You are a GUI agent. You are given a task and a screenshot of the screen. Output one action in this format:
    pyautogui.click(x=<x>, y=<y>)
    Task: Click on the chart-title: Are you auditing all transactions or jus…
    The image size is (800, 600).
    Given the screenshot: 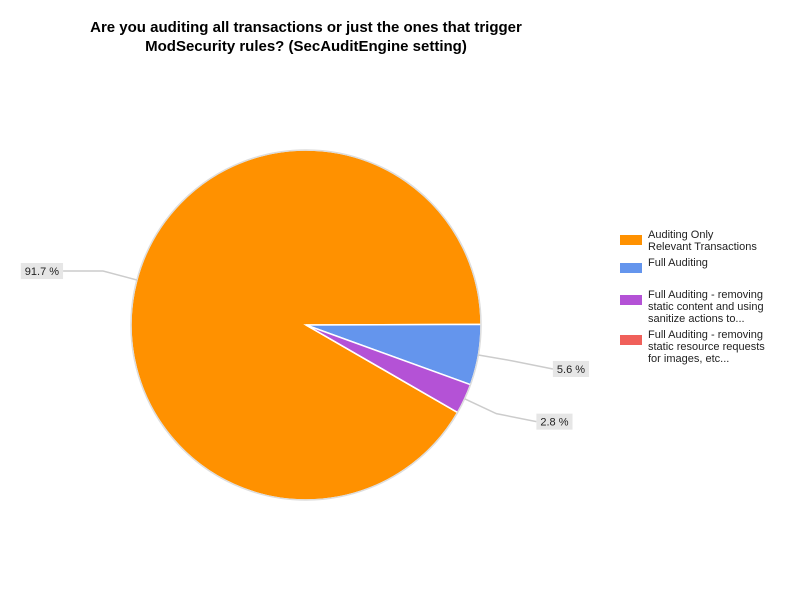 What is the action you would take?
    pyautogui.click(x=306, y=37)
    